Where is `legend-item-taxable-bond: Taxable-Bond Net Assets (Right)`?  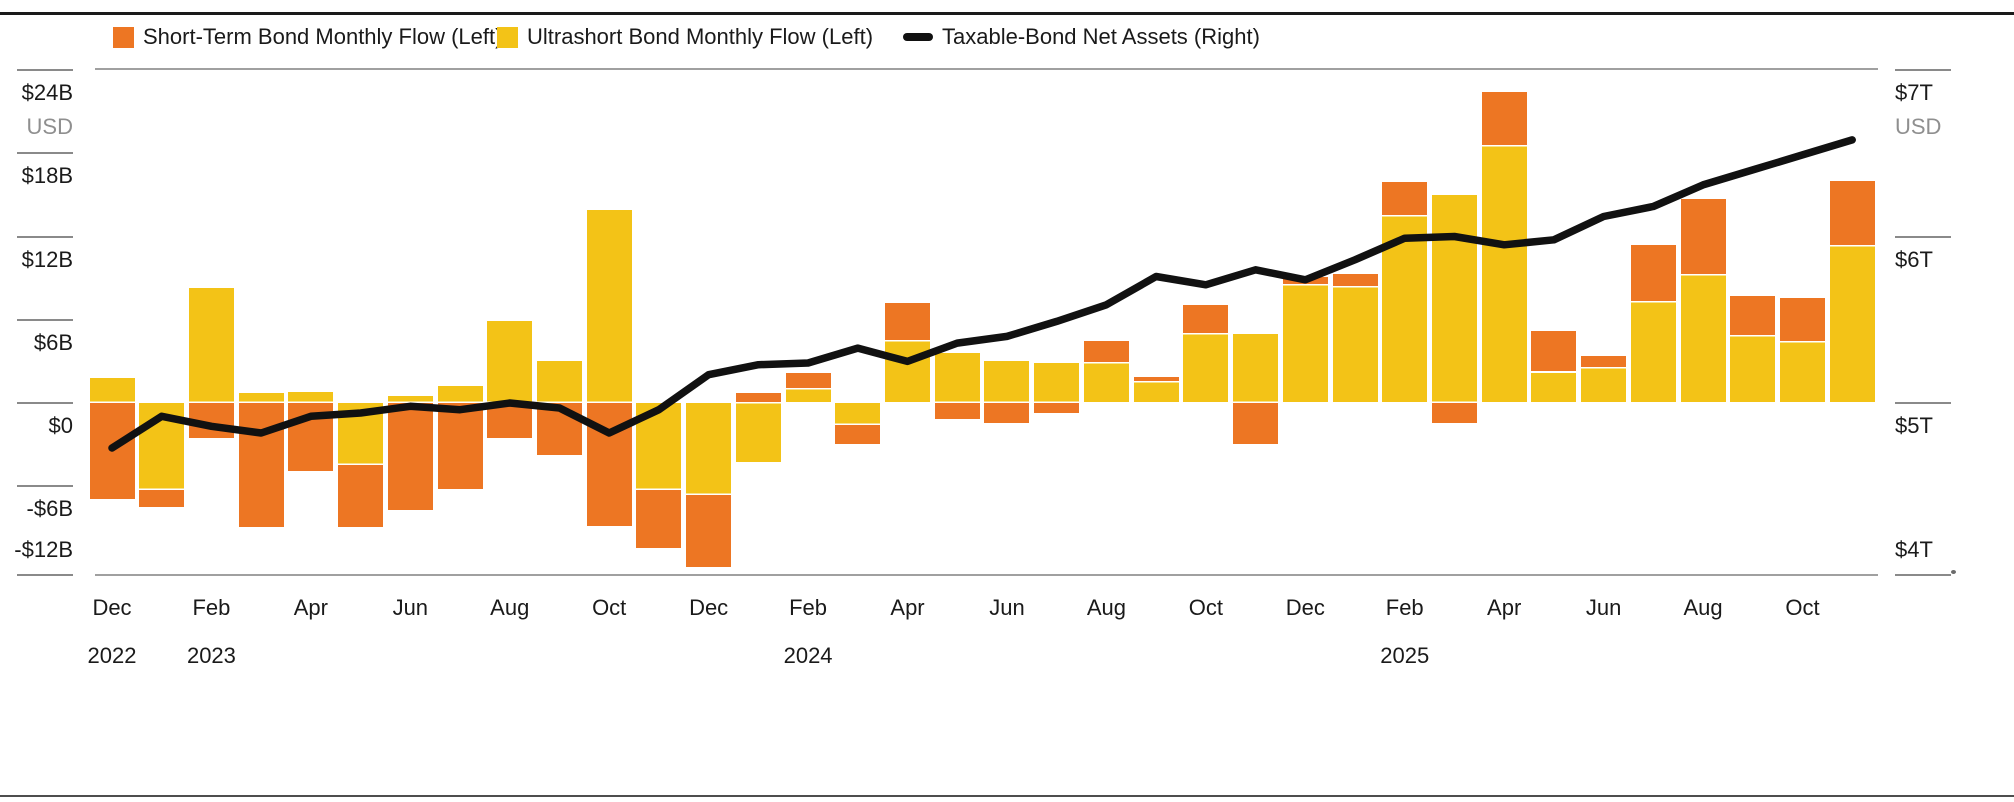 legend-item-taxable-bond: Taxable-Bond Net Assets (Right) is located at coordinates (1081, 37).